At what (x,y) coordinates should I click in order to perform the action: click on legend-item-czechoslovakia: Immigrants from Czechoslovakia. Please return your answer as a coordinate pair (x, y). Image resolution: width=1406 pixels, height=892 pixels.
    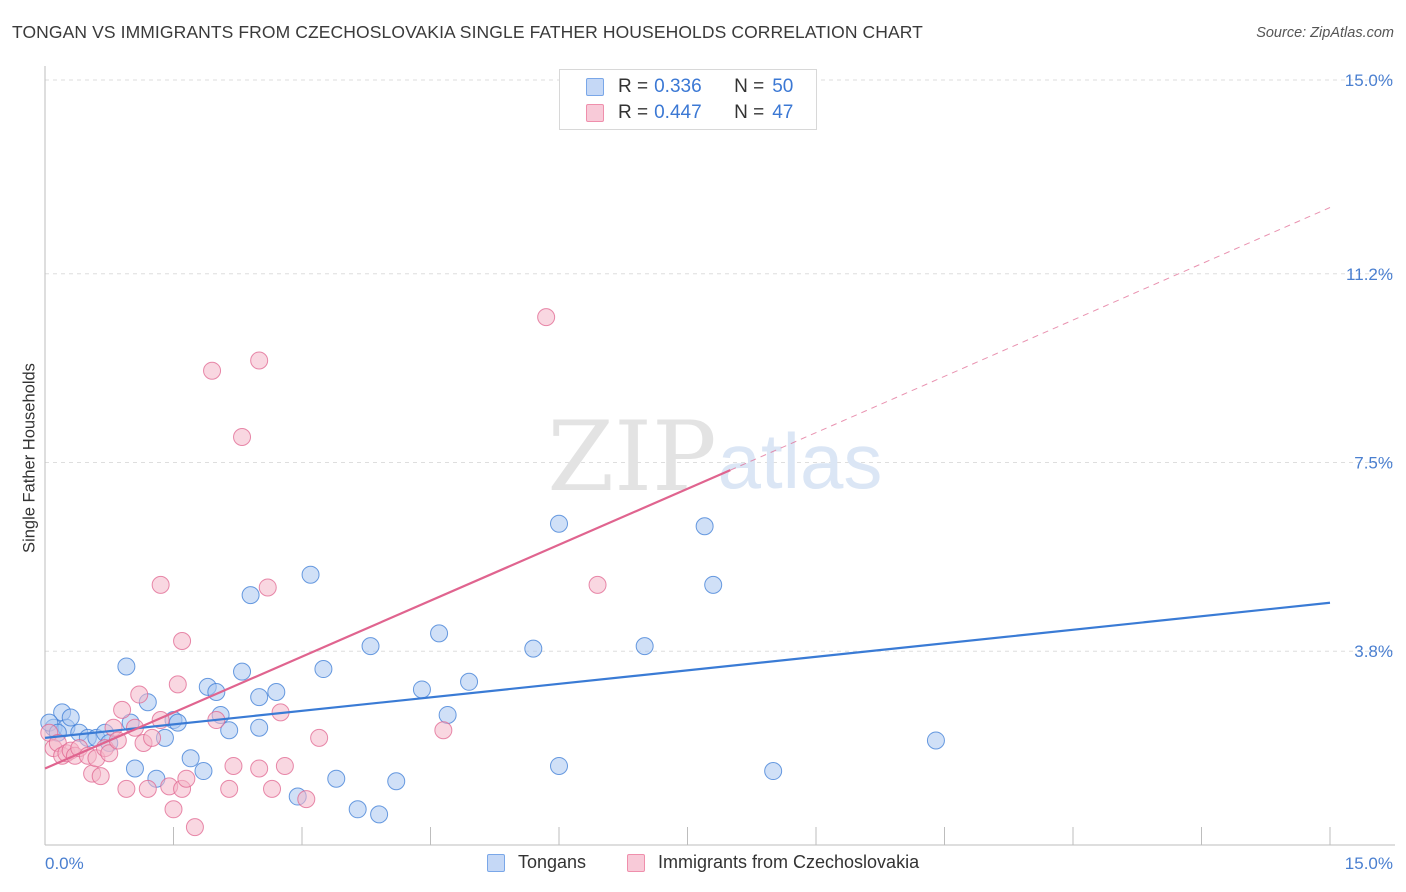
    Looking at the image, I should click on (773, 862).